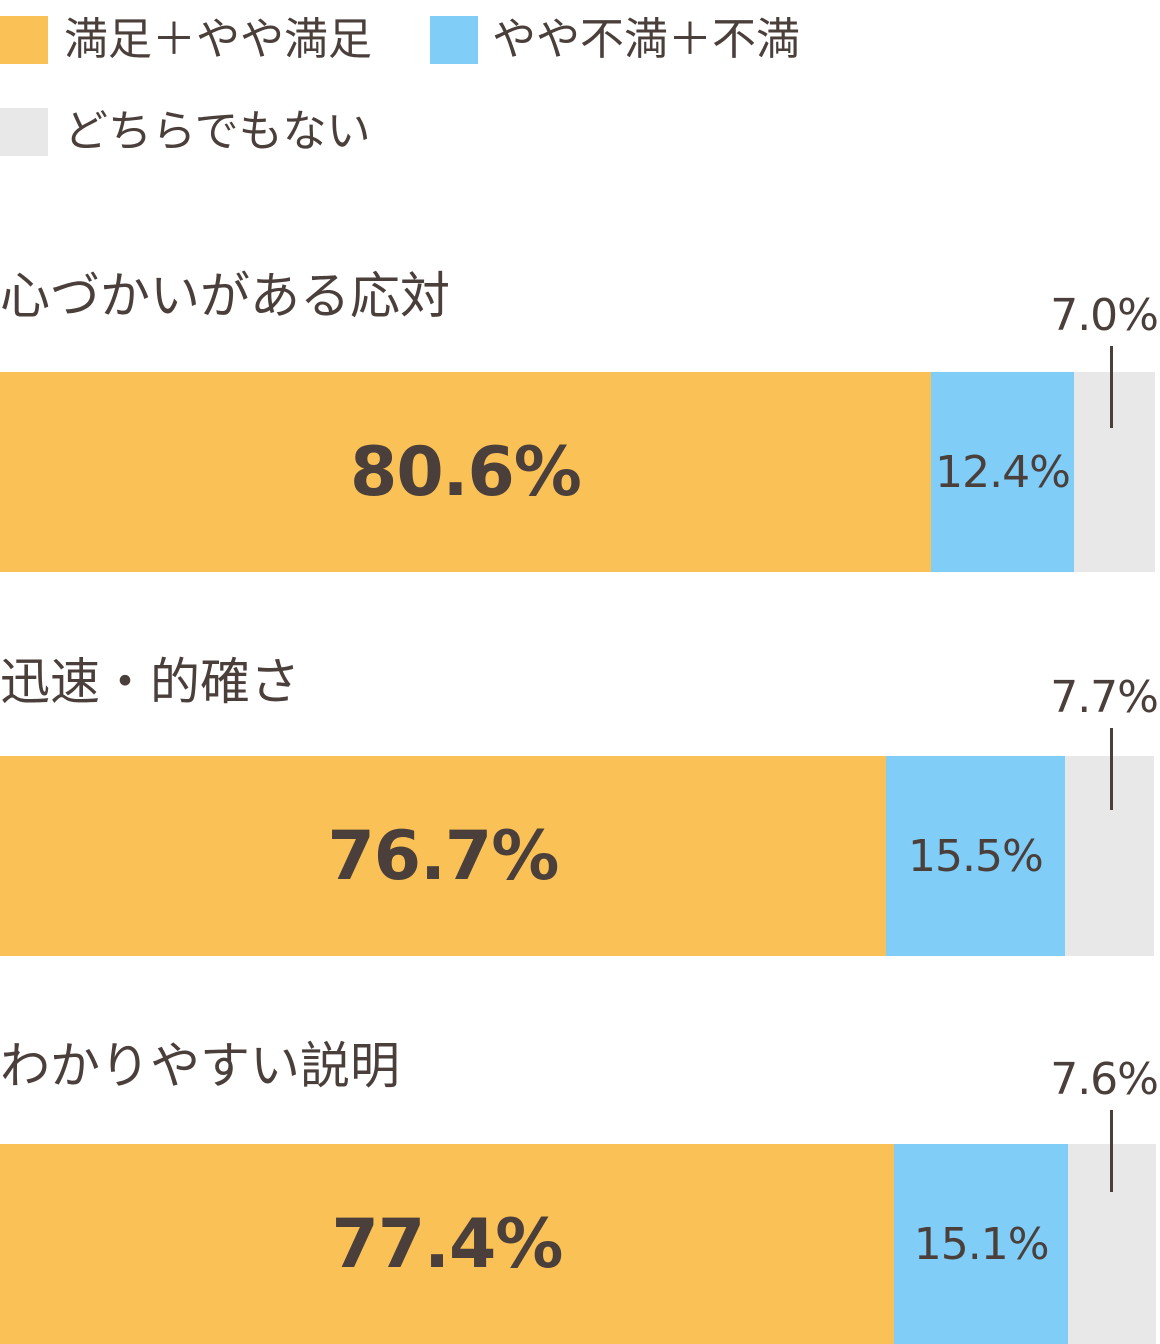 This screenshot has width=1160, height=1344. What do you see at coordinates (1104, 697) in the screenshot?
I see `data-label-neutral: 7.7%` at bounding box center [1104, 697].